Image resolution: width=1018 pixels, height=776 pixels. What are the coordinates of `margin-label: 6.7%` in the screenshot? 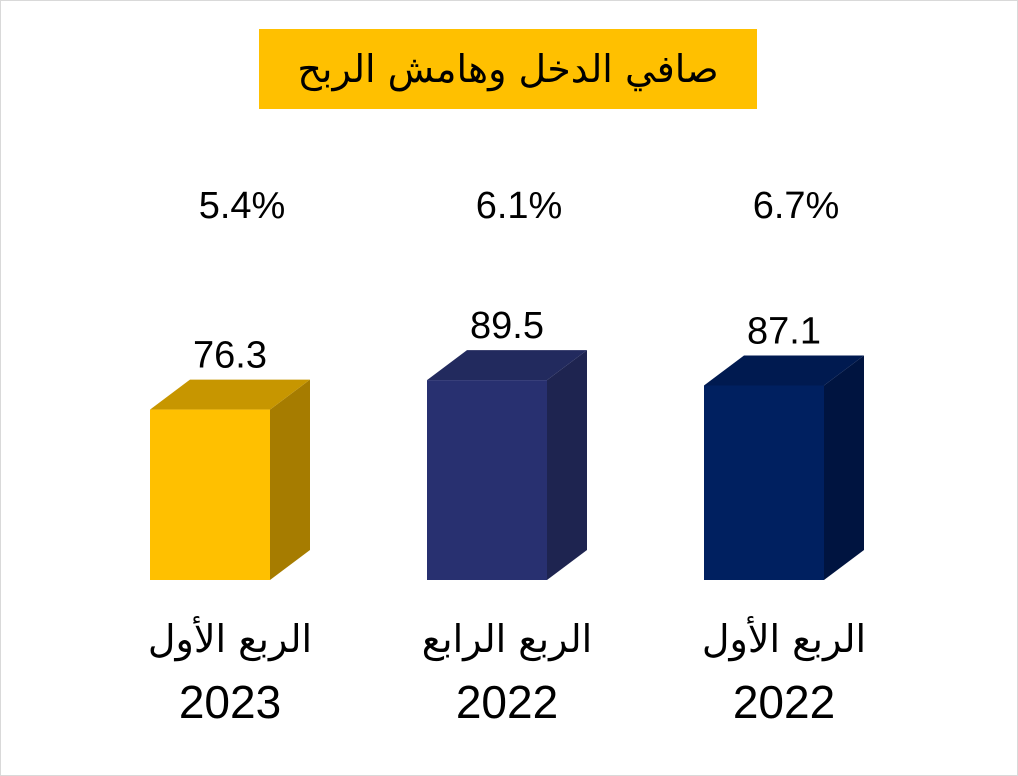 It's located at (796, 206).